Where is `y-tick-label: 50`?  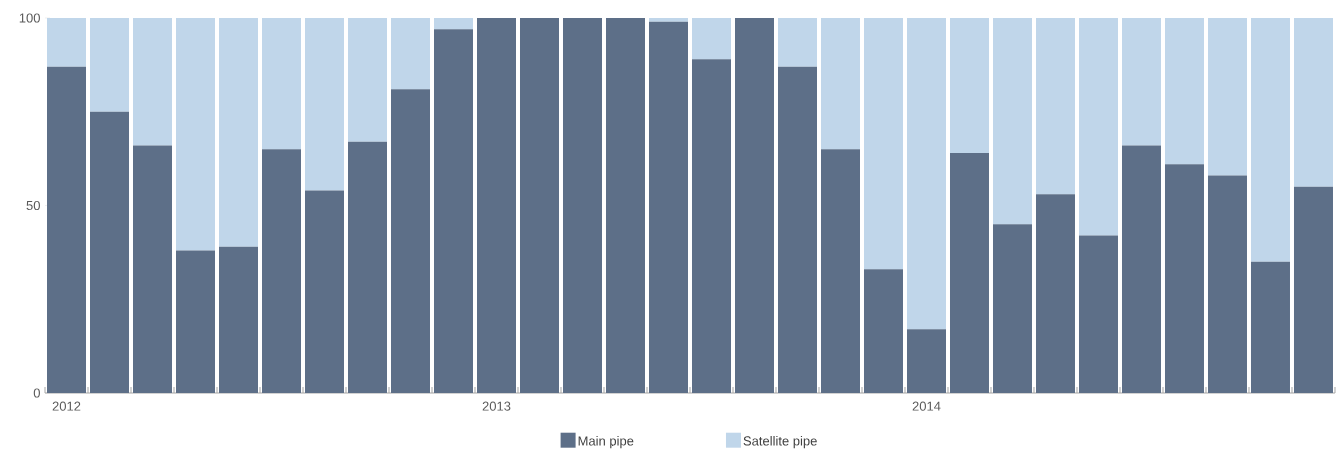
y-tick-label: 50 is located at coordinates (33, 205).